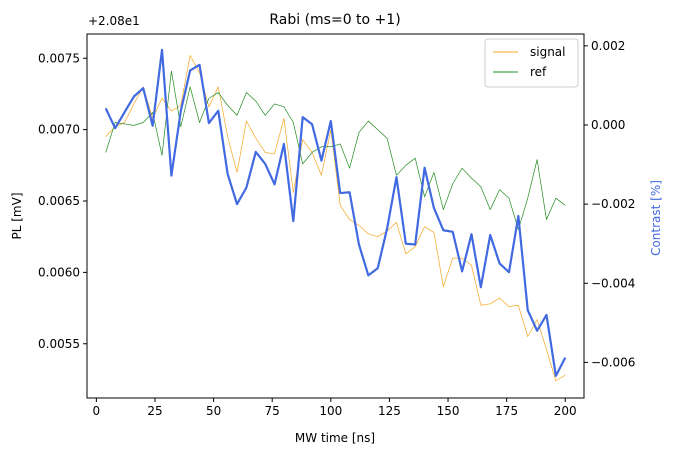 The width and height of the screenshot is (673, 455). Describe the element at coordinates (608, 125) in the screenshot. I see `y-right-tick-label: 0.000` at that location.